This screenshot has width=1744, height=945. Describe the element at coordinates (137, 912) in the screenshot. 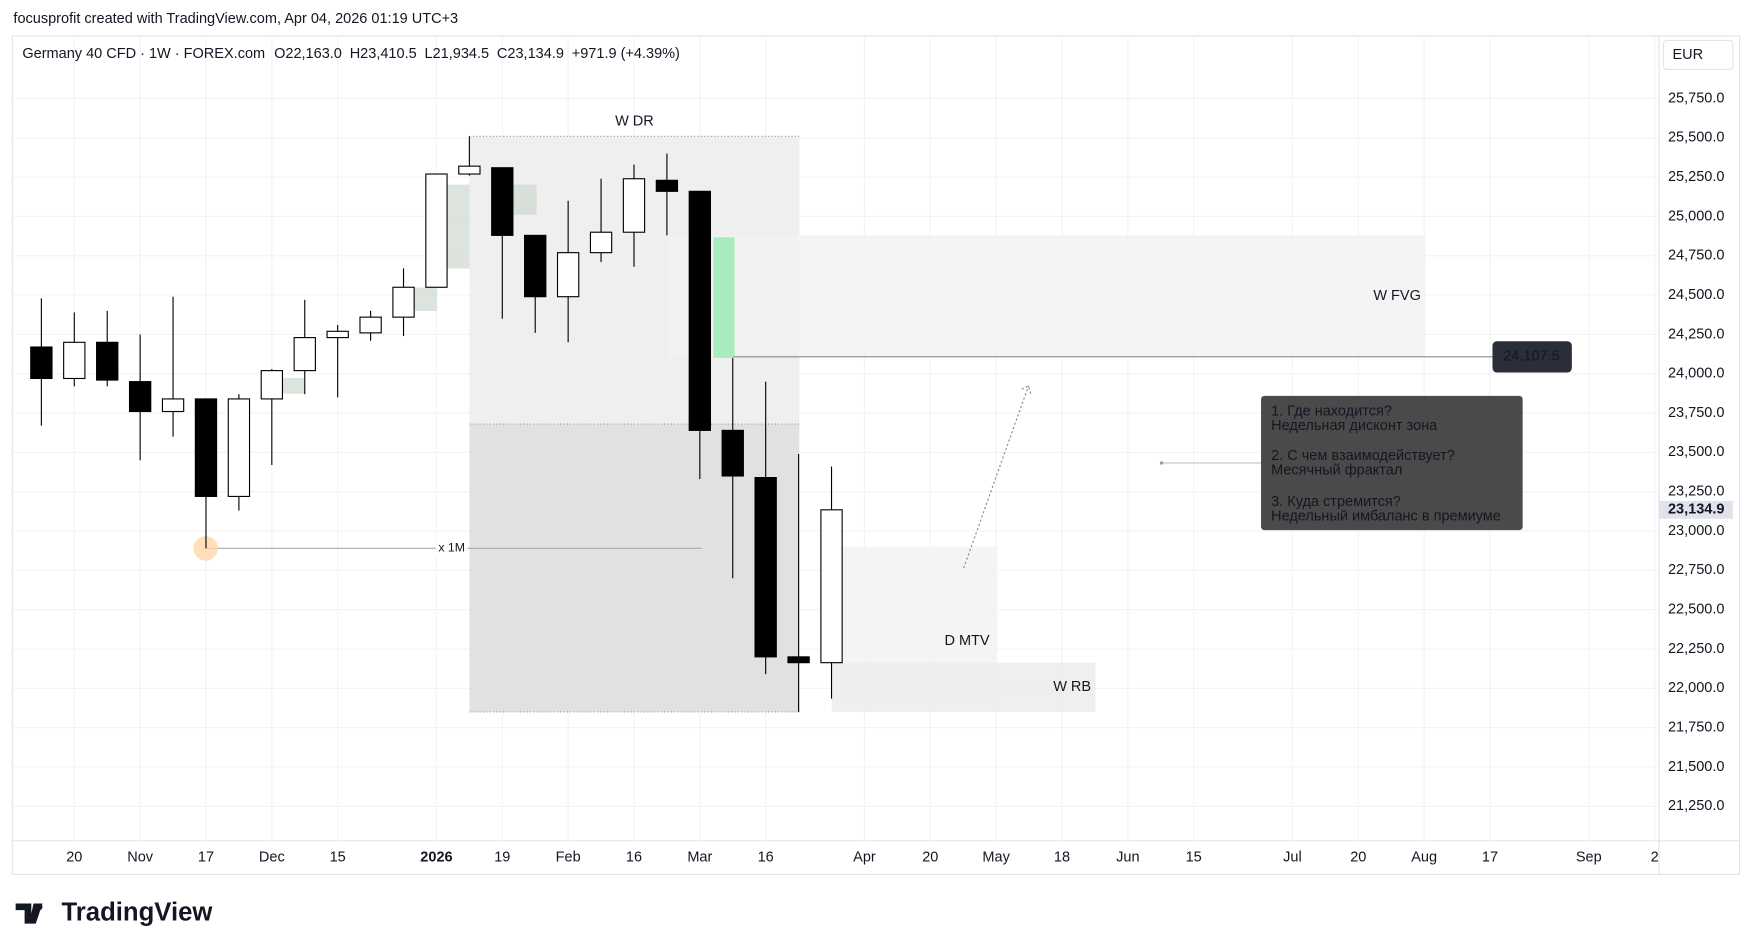

I see `brand: TradingView` at that location.